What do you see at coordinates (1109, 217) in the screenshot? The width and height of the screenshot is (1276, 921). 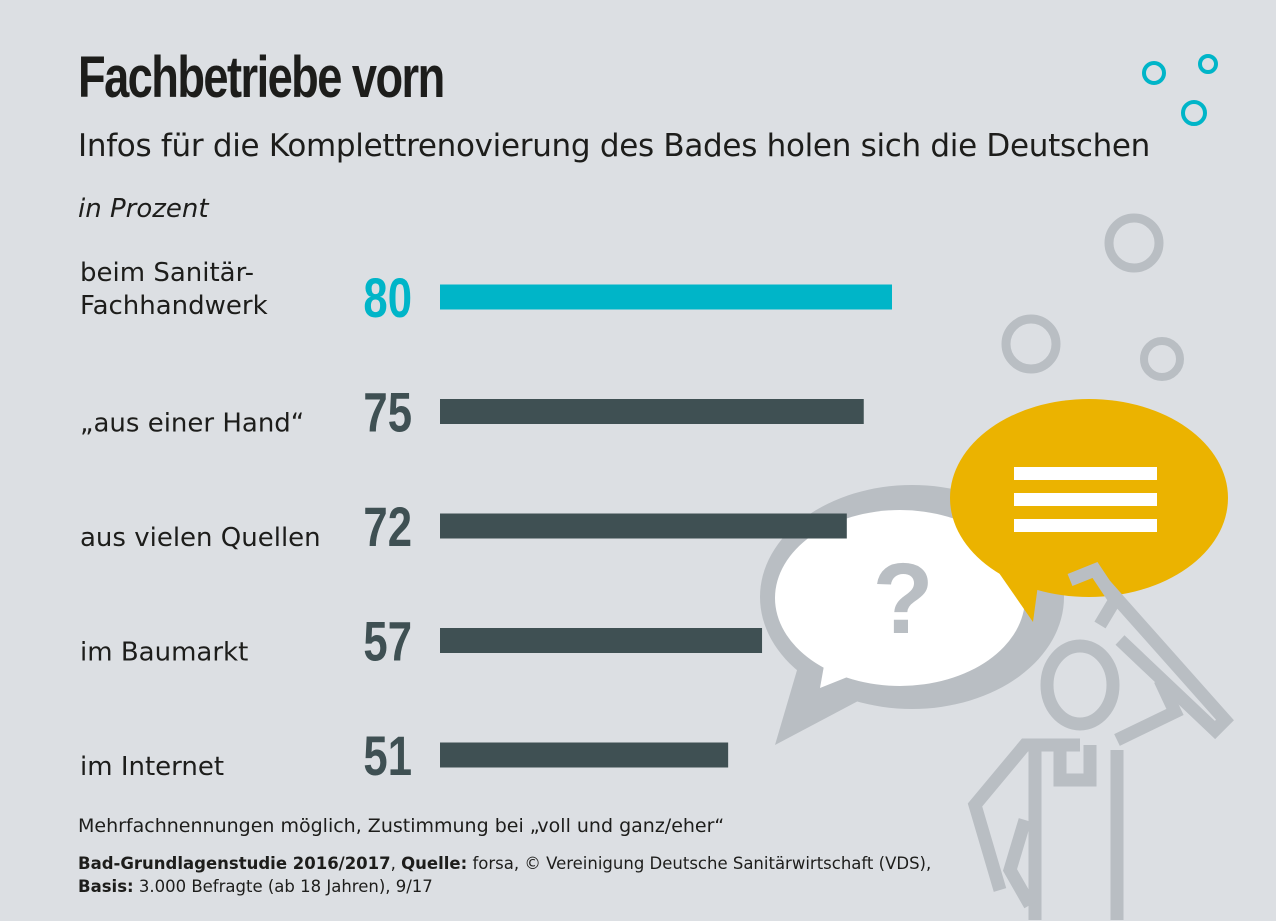 I see `bubbles-decoration` at bounding box center [1109, 217].